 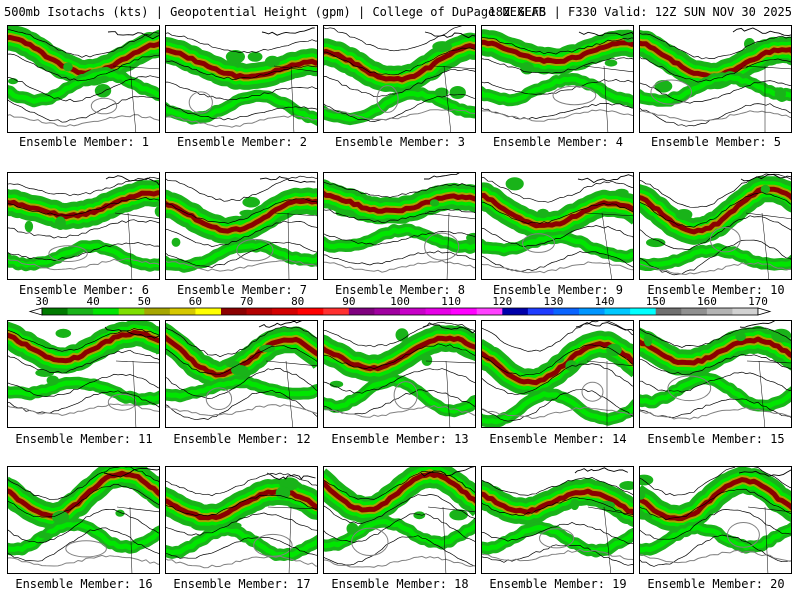 What do you see at coordinates (553, 302) in the screenshot?
I see `colorbar-tick-label: 130` at bounding box center [553, 302].